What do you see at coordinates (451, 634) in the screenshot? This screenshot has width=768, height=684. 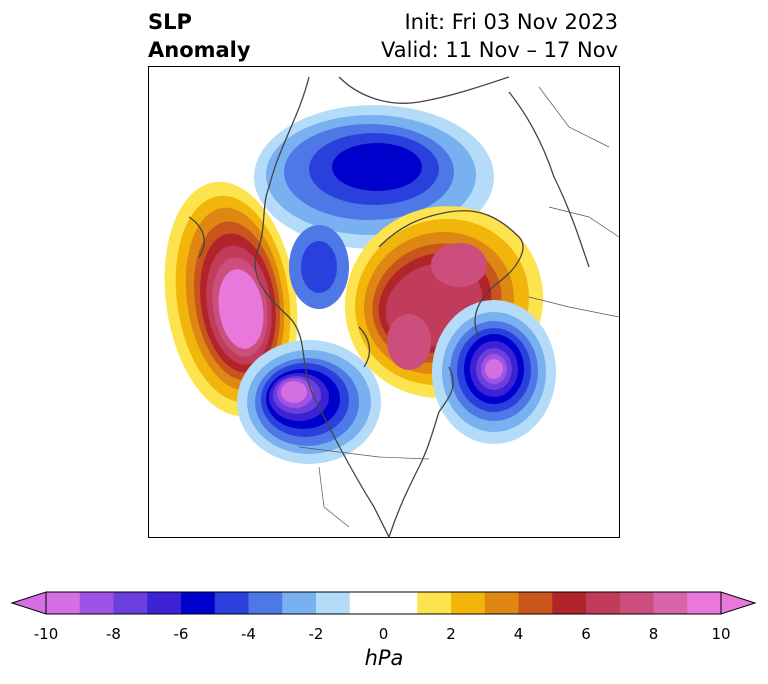 I see `colorbar-tick-label: 2` at bounding box center [451, 634].